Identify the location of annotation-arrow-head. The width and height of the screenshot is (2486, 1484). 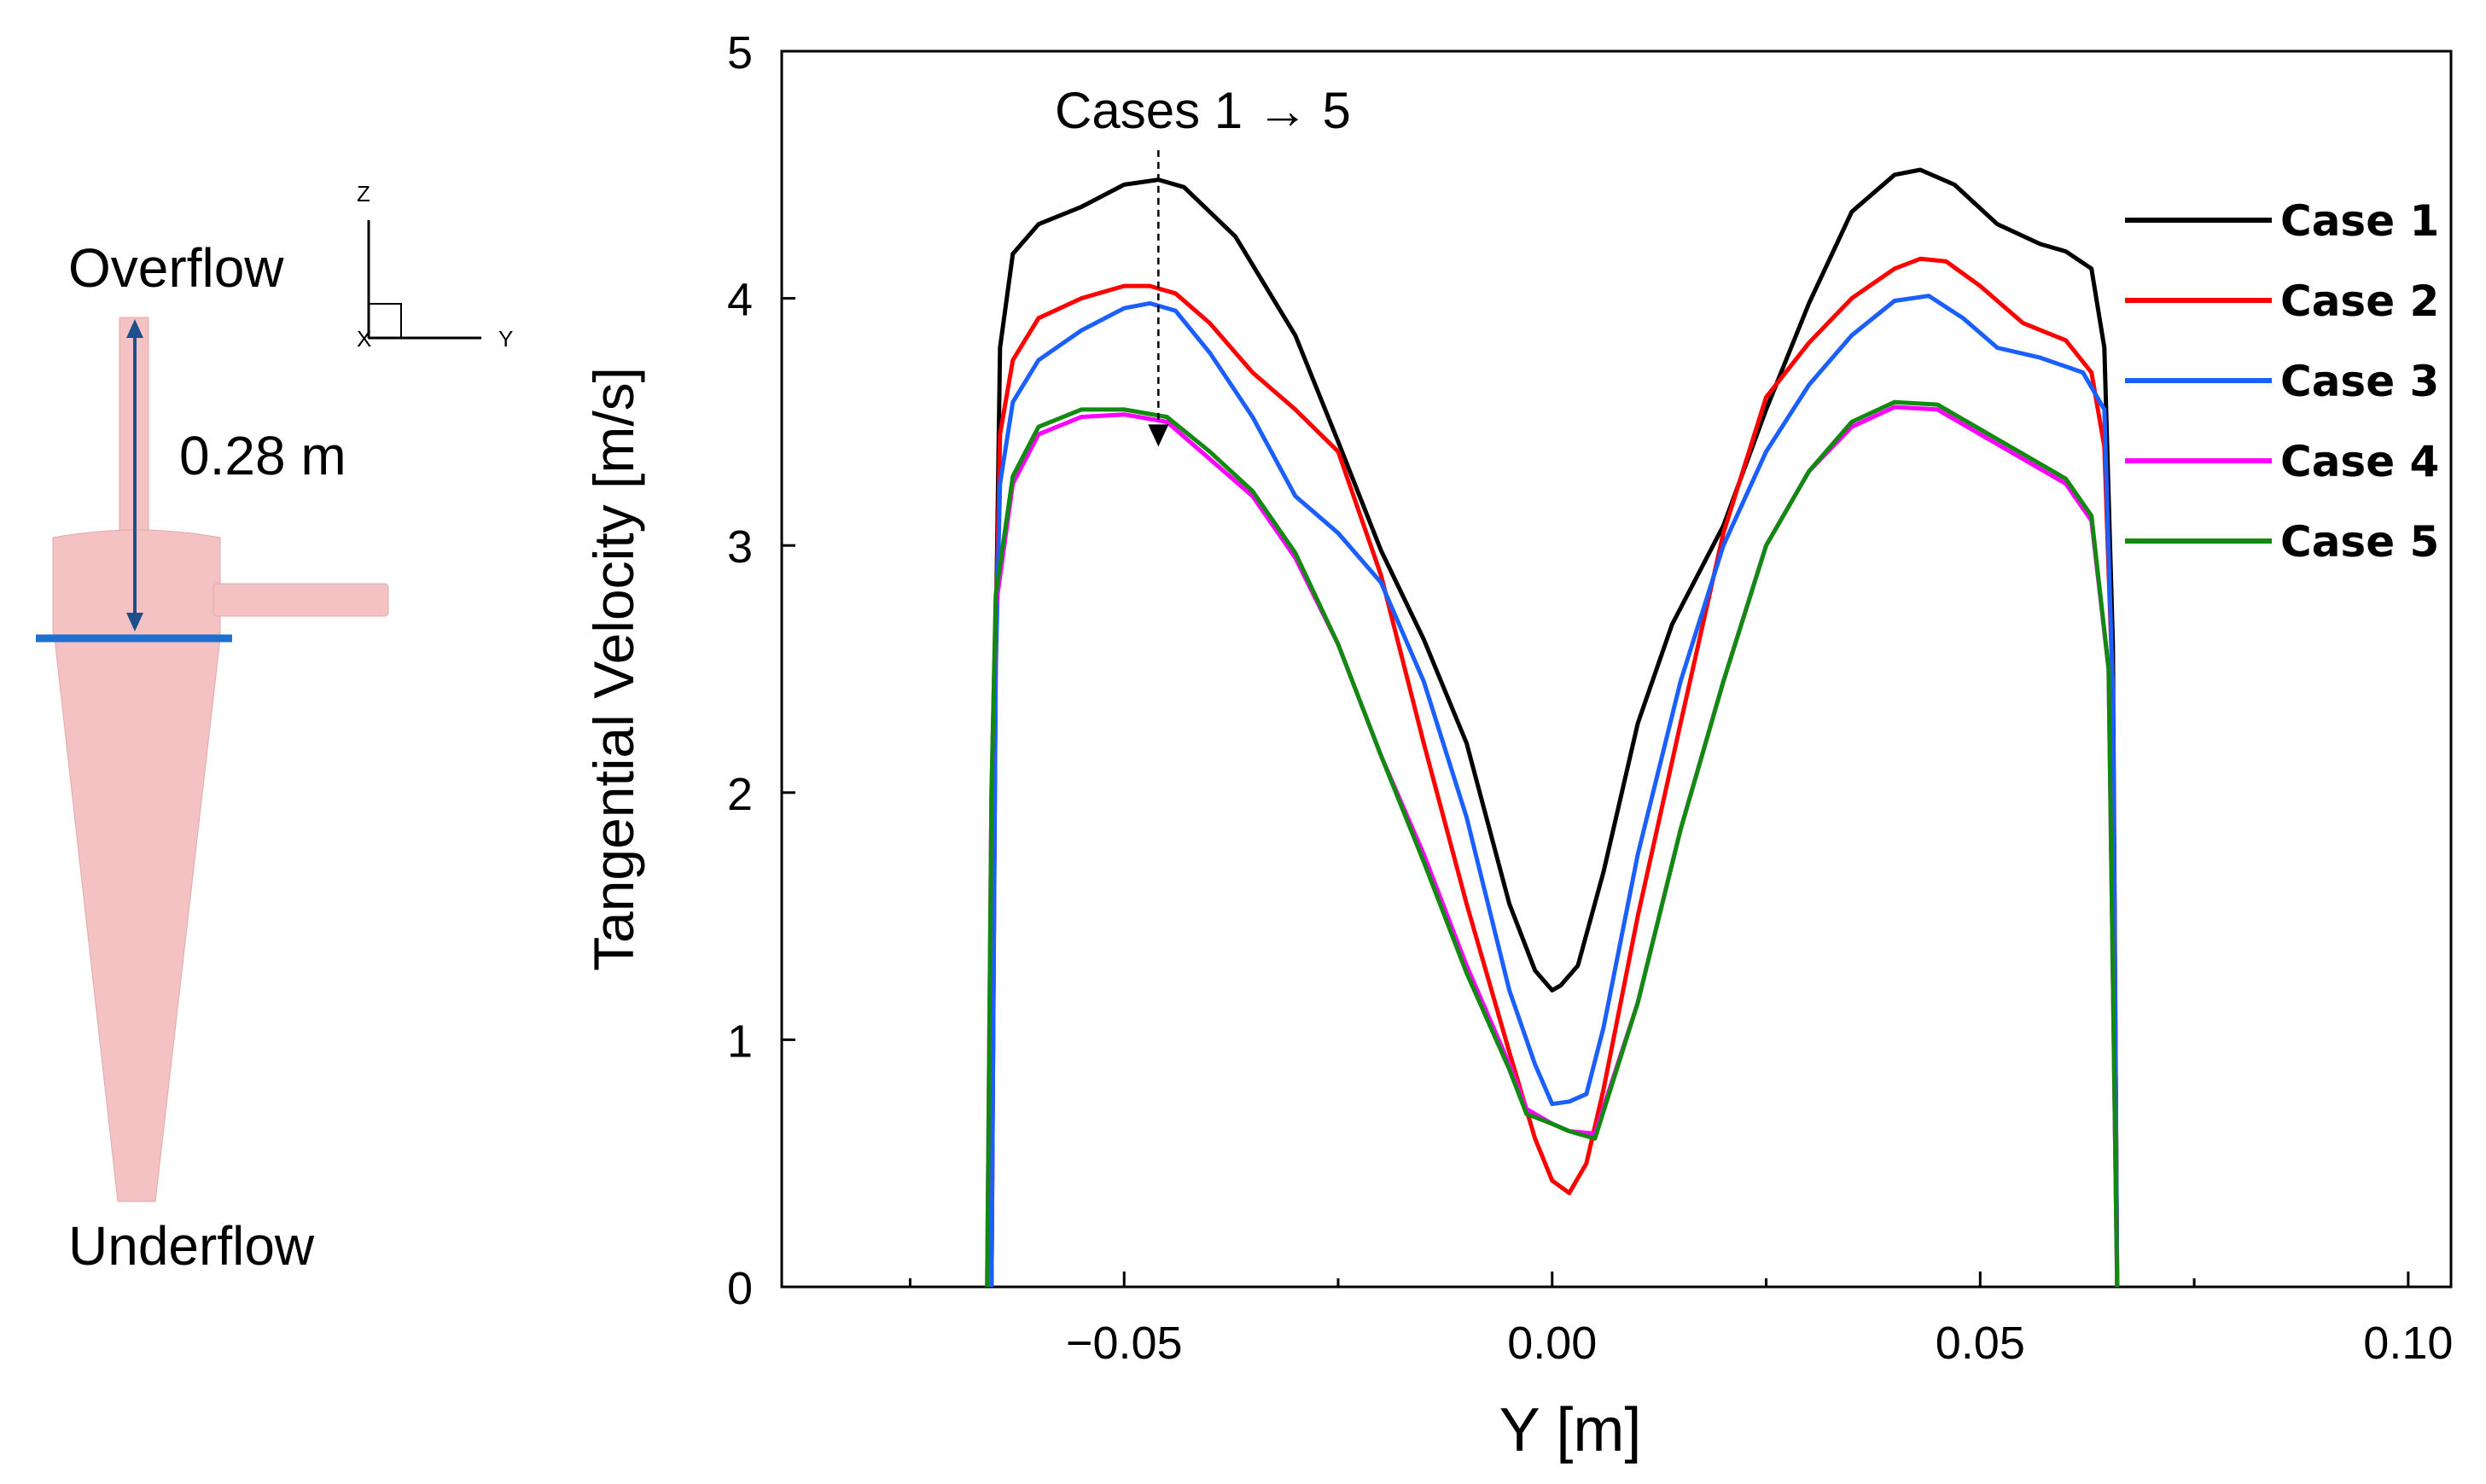
(1158, 436).